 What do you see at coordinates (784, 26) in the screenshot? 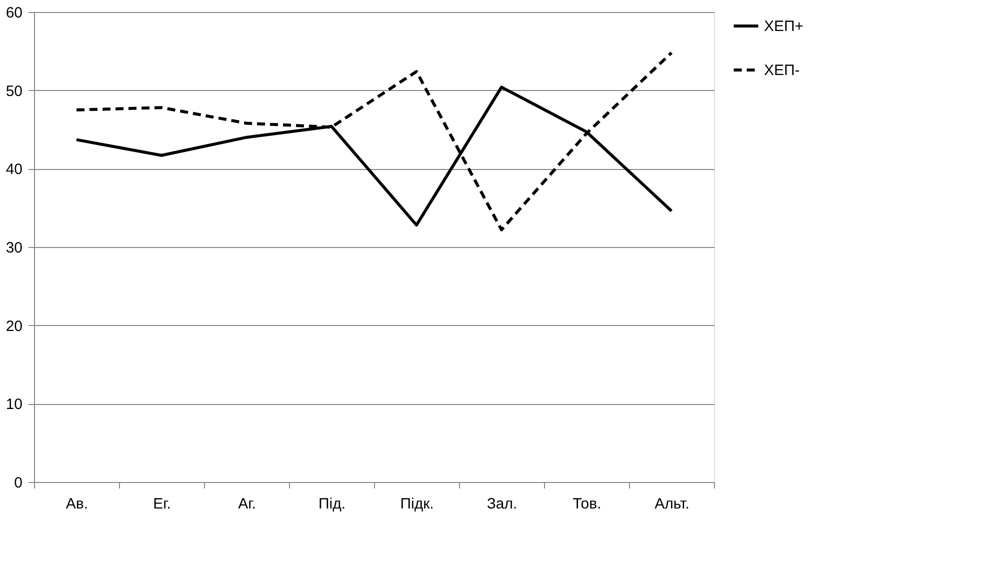
I see `legend-label: ХЕП+` at bounding box center [784, 26].